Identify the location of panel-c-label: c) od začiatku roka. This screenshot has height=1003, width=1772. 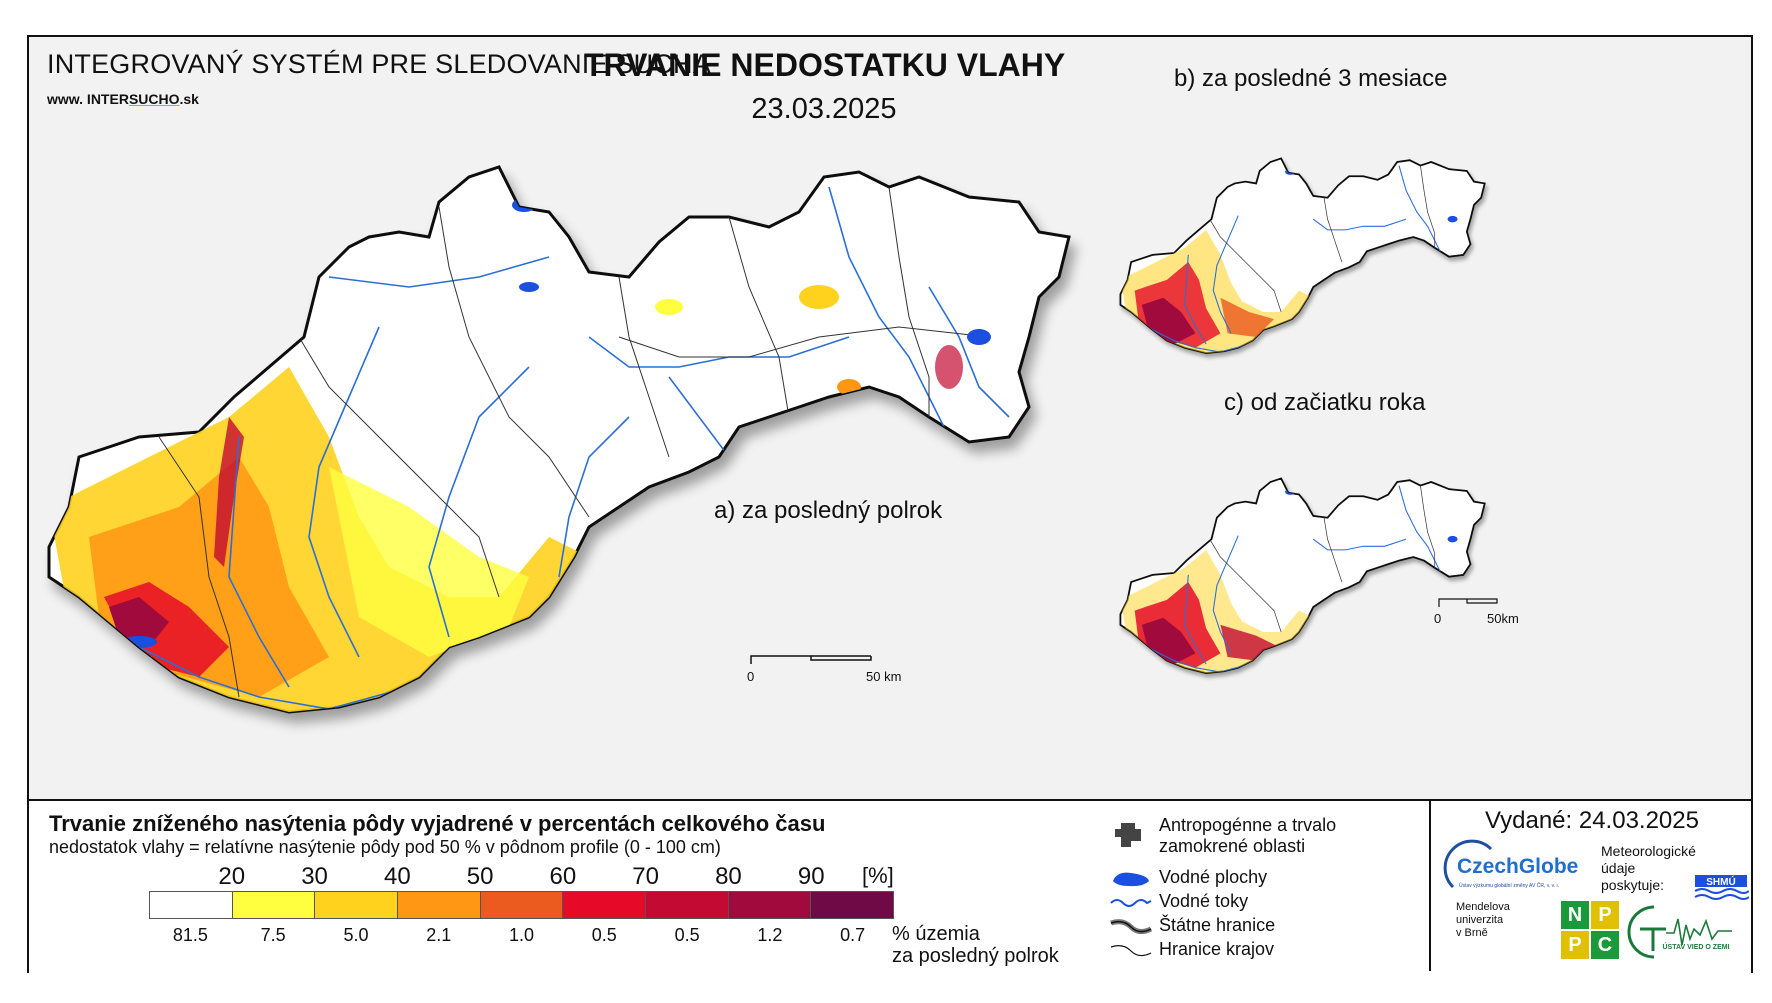
(1325, 402).